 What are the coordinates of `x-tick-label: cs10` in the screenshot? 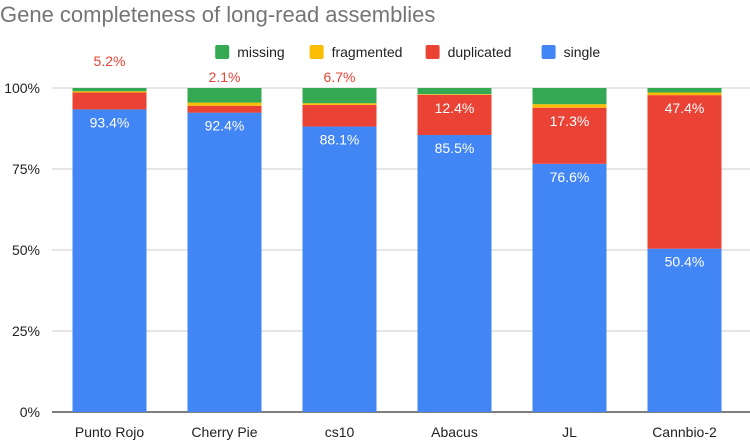 It's located at (340, 432).